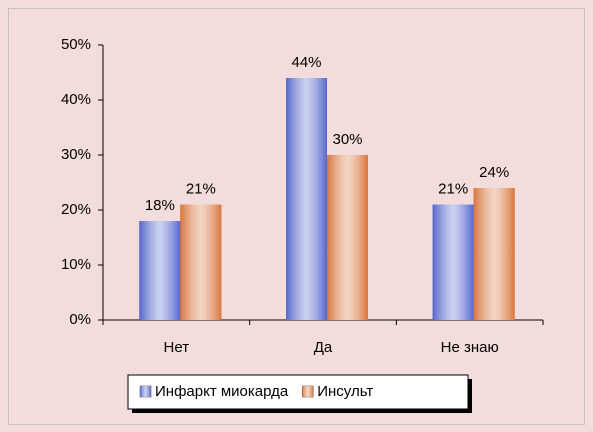  I want to click on y-tick-label: 0%, so click(80, 319).